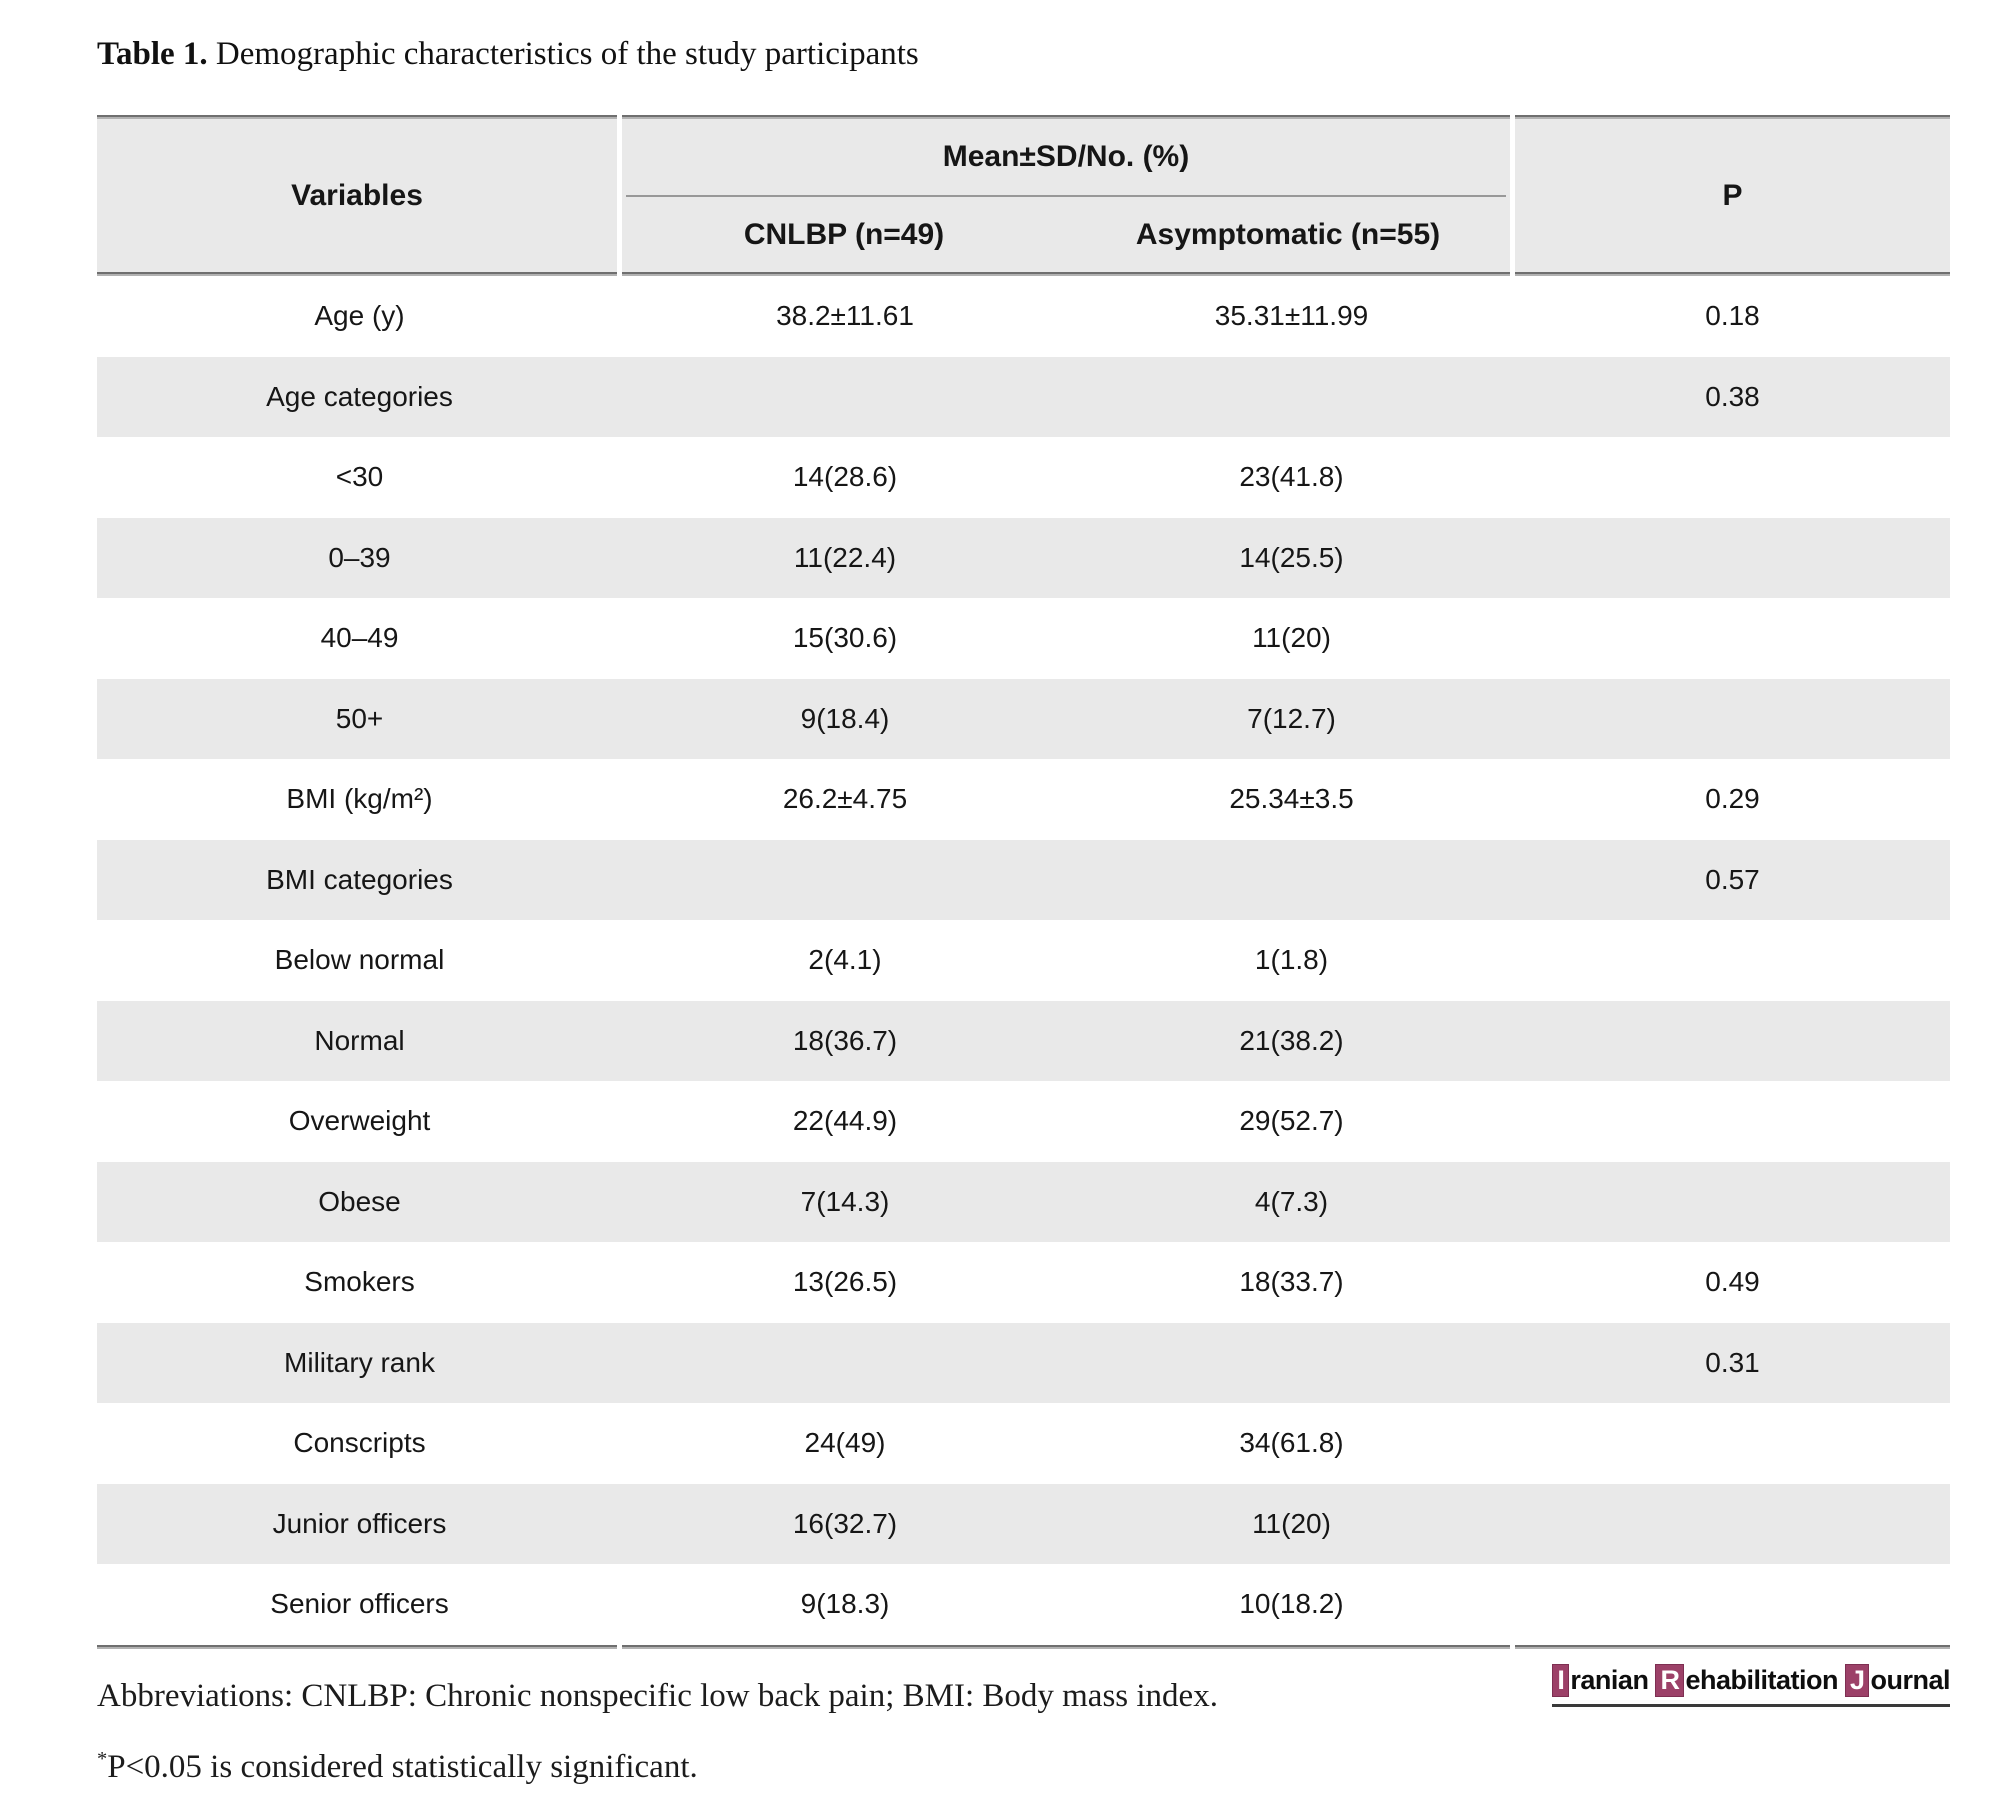 The width and height of the screenshot is (2000, 1813). I want to click on row-variable: Age categories, so click(359, 396).